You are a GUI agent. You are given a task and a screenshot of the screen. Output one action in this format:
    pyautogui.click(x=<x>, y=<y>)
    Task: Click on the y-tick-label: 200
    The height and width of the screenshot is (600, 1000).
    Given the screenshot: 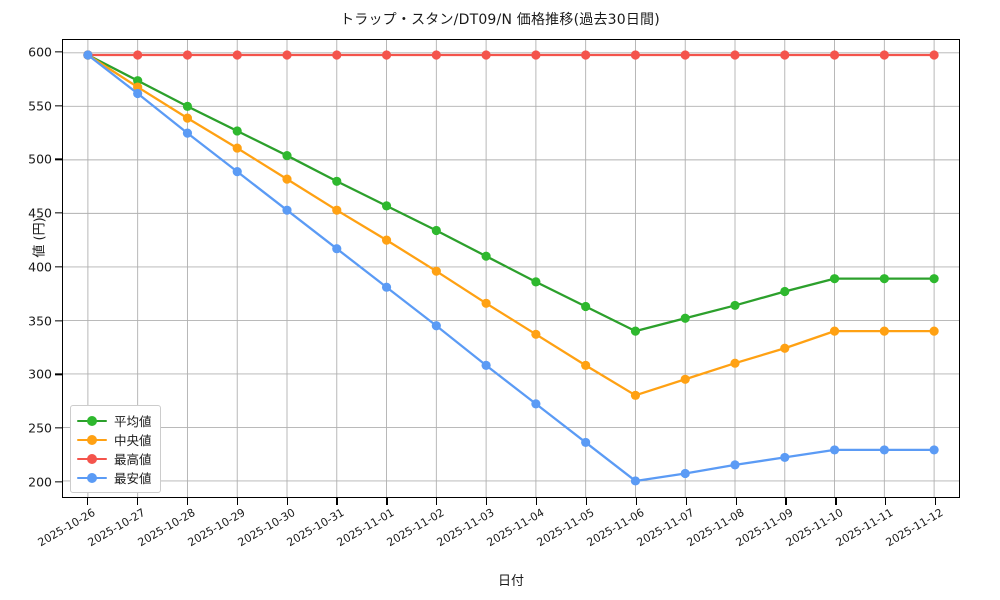 What is the action you would take?
    pyautogui.click(x=40, y=482)
    